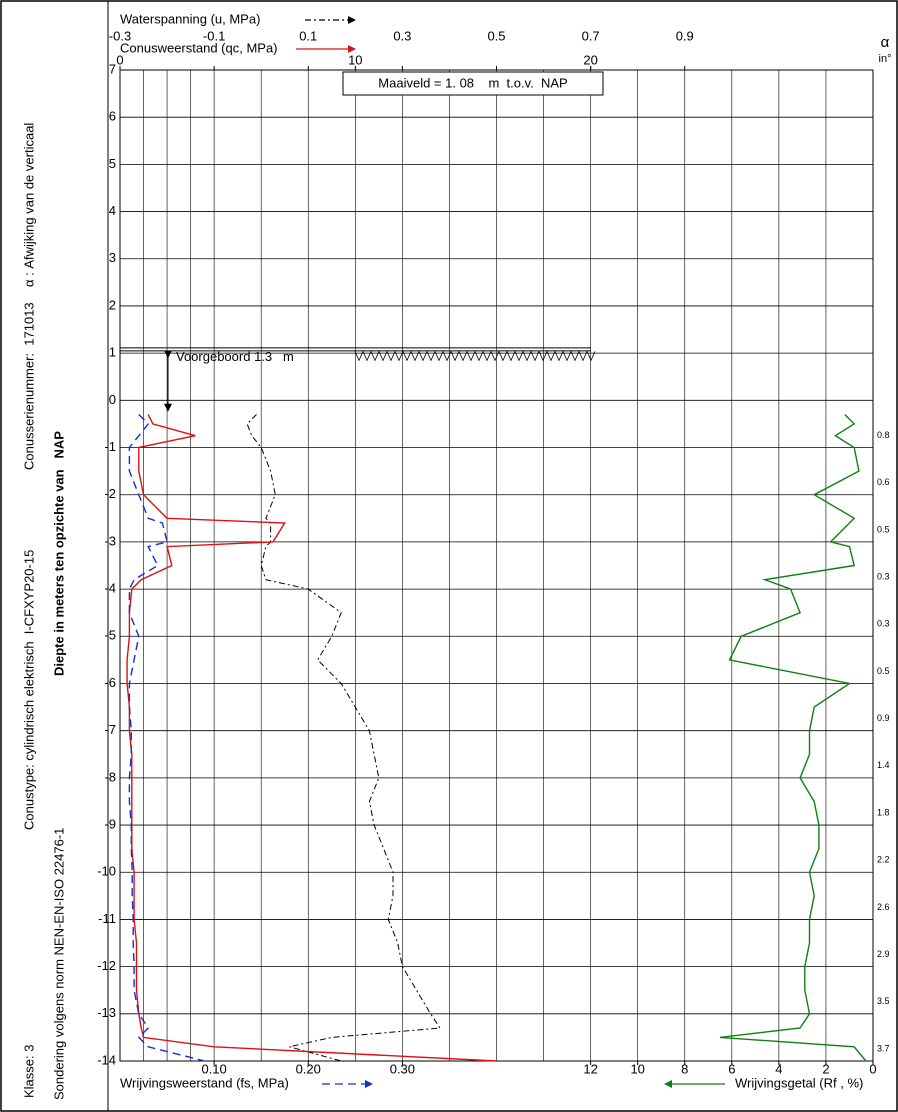  Describe the element at coordinates (204, 1082) in the screenshot. I see `legend-label: Wrijvingsweerstand (fs, MPa)` at that location.